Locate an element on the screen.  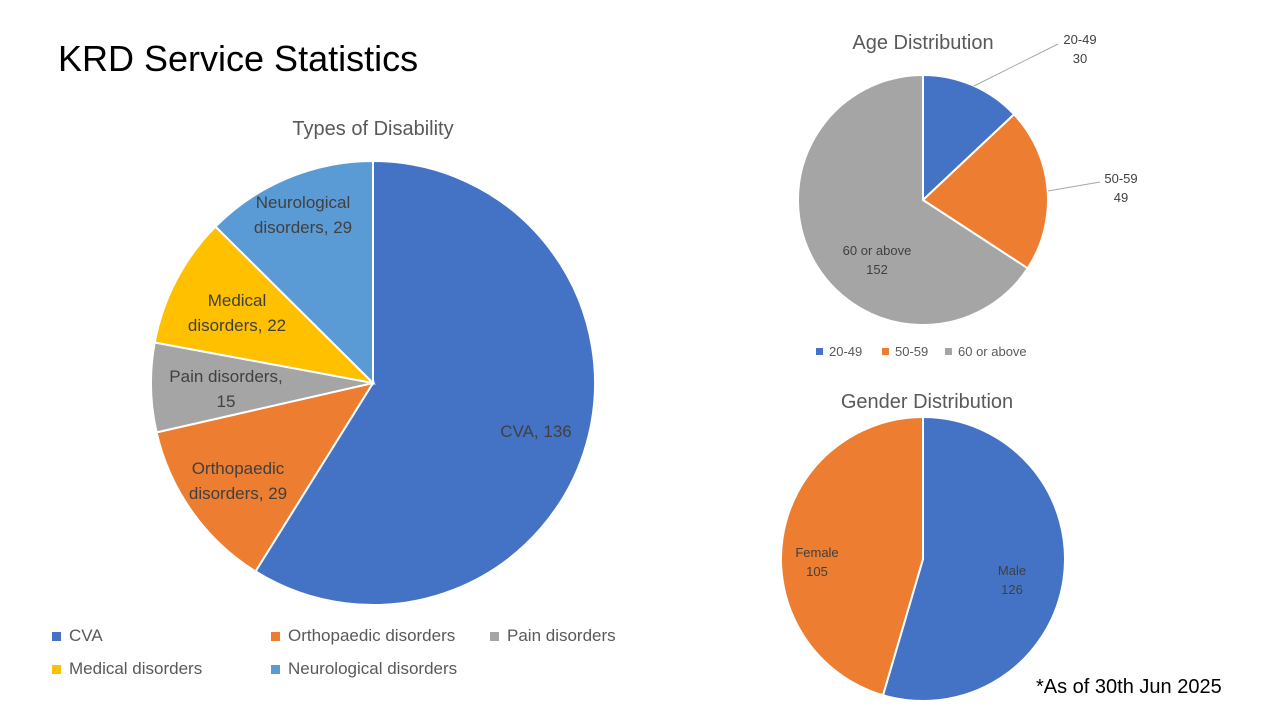
legend-label: CVA is located at coordinates (86, 635).